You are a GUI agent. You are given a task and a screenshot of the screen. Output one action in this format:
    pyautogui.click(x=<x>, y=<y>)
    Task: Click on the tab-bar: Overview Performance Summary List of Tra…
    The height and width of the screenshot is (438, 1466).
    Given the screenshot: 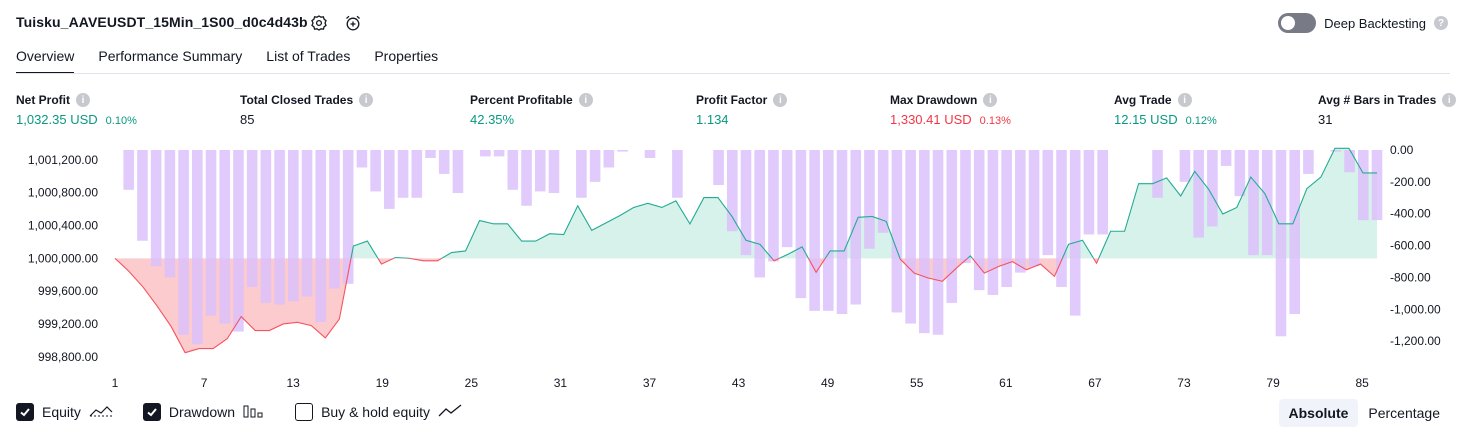 What is the action you would take?
    pyautogui.click(x=227, y=61)
    